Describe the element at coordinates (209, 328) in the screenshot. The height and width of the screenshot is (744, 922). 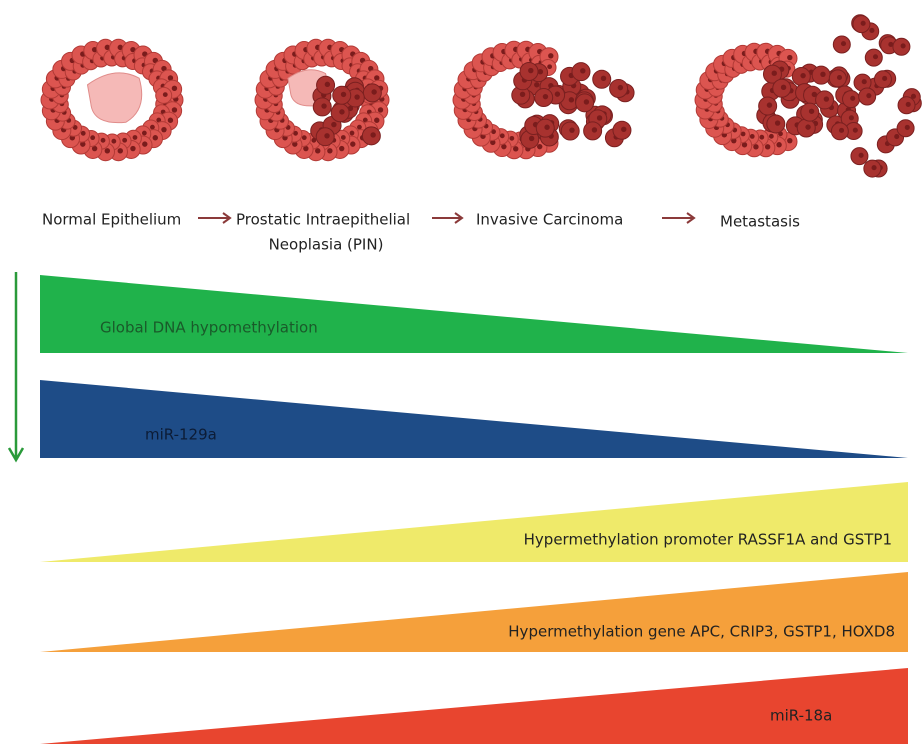
I see `trend-label: Global DNA hypomethylation` at that location.